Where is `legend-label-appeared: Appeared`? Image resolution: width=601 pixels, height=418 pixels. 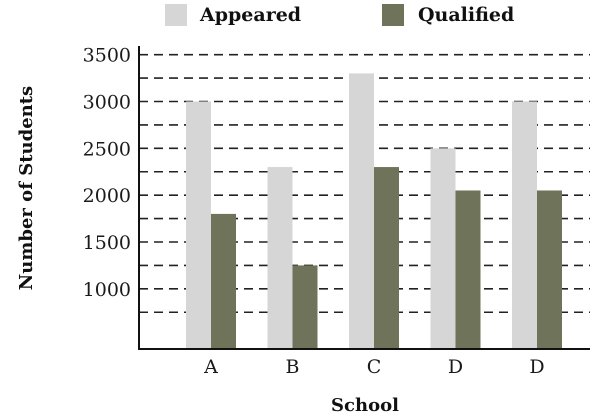 legend-label-appeared: Appeared is located at coordinates (250, 15).